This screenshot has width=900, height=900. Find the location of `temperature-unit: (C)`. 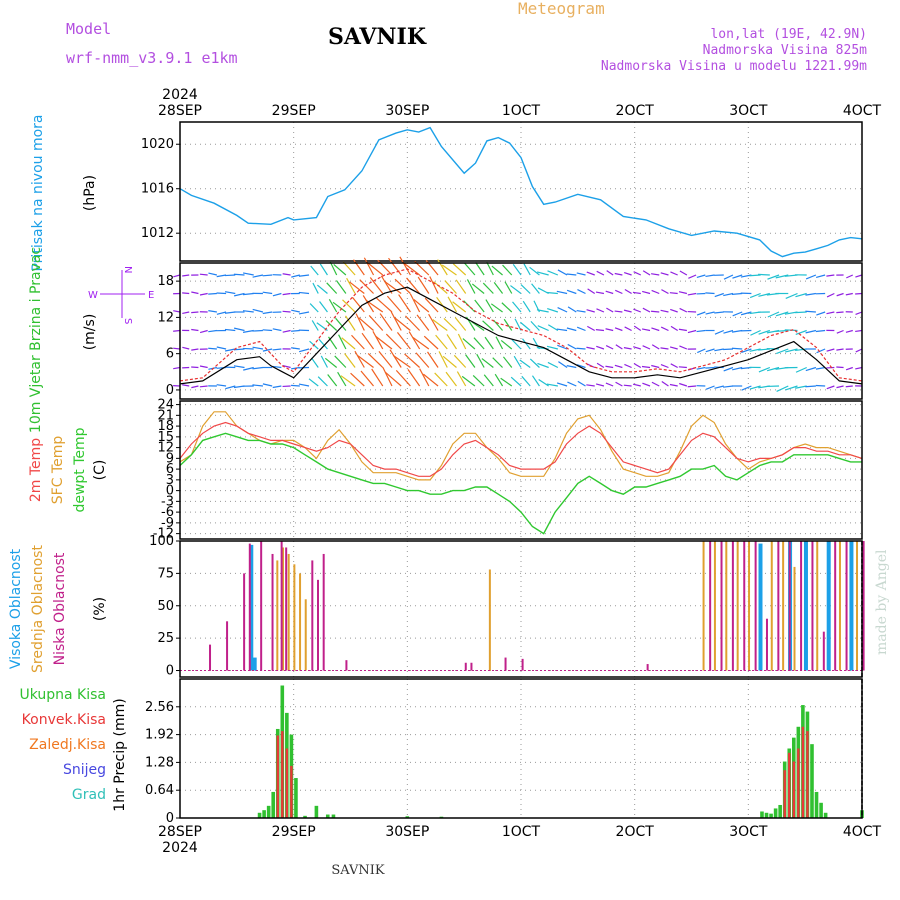

temperature-unit: (C) is located at coordinates (100, 470).